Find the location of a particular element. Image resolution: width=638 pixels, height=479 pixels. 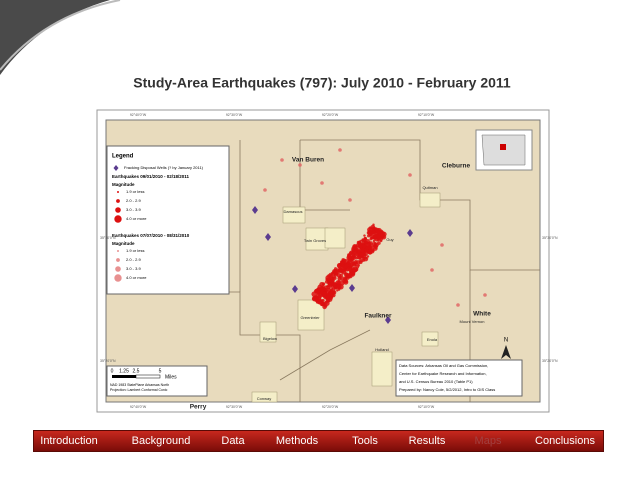

place-label: Twin Groves is located at coordinates (315, 240).